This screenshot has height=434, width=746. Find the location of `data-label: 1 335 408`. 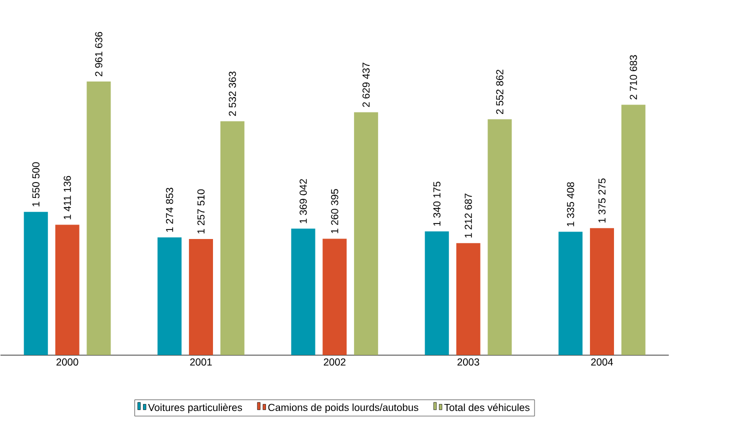

data-label: 1 335 408 is located at coordinates (570, 204).